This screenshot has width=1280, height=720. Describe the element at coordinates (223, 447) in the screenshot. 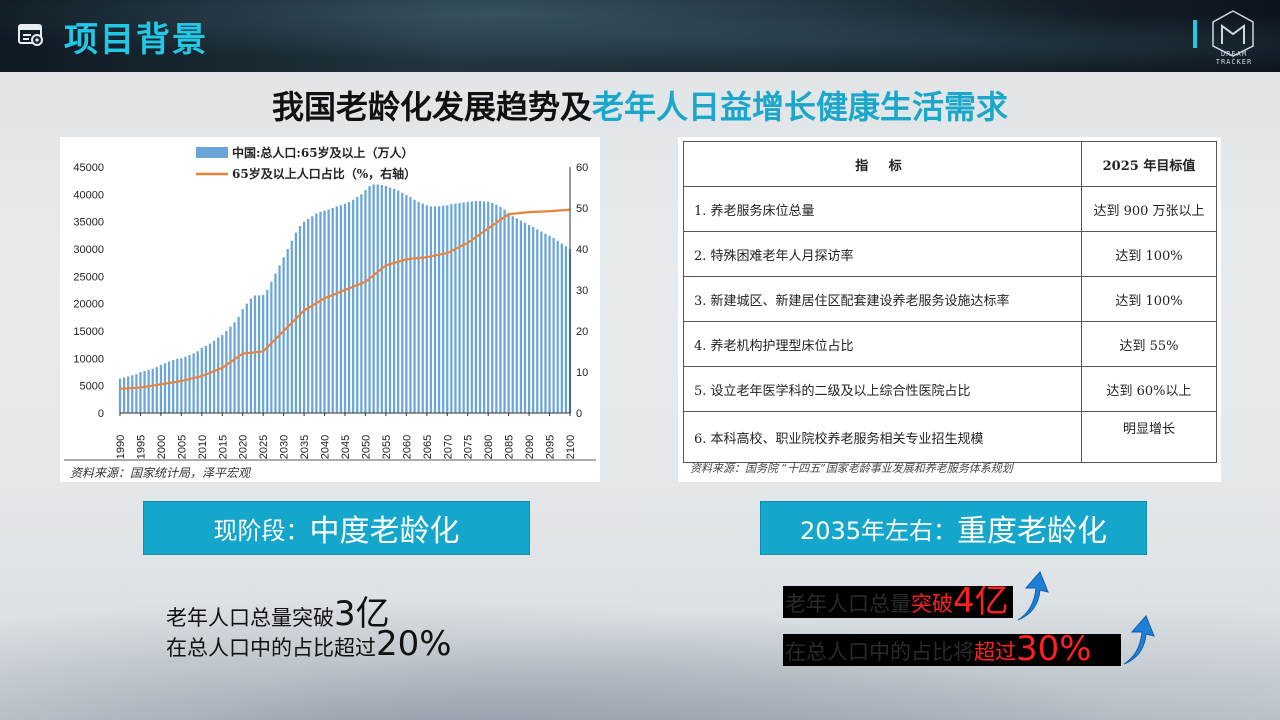

I see `x-axis-tick: 2015` at that location.